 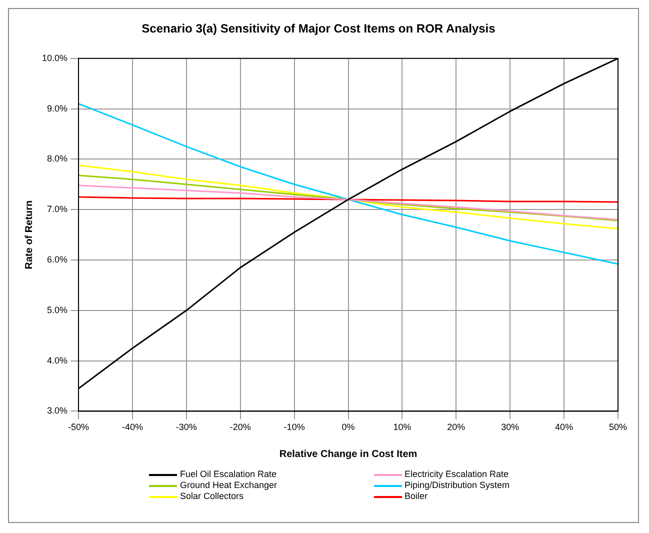 I want to click on y-axis-title: Rate of Return, so click(x=29, y=235).